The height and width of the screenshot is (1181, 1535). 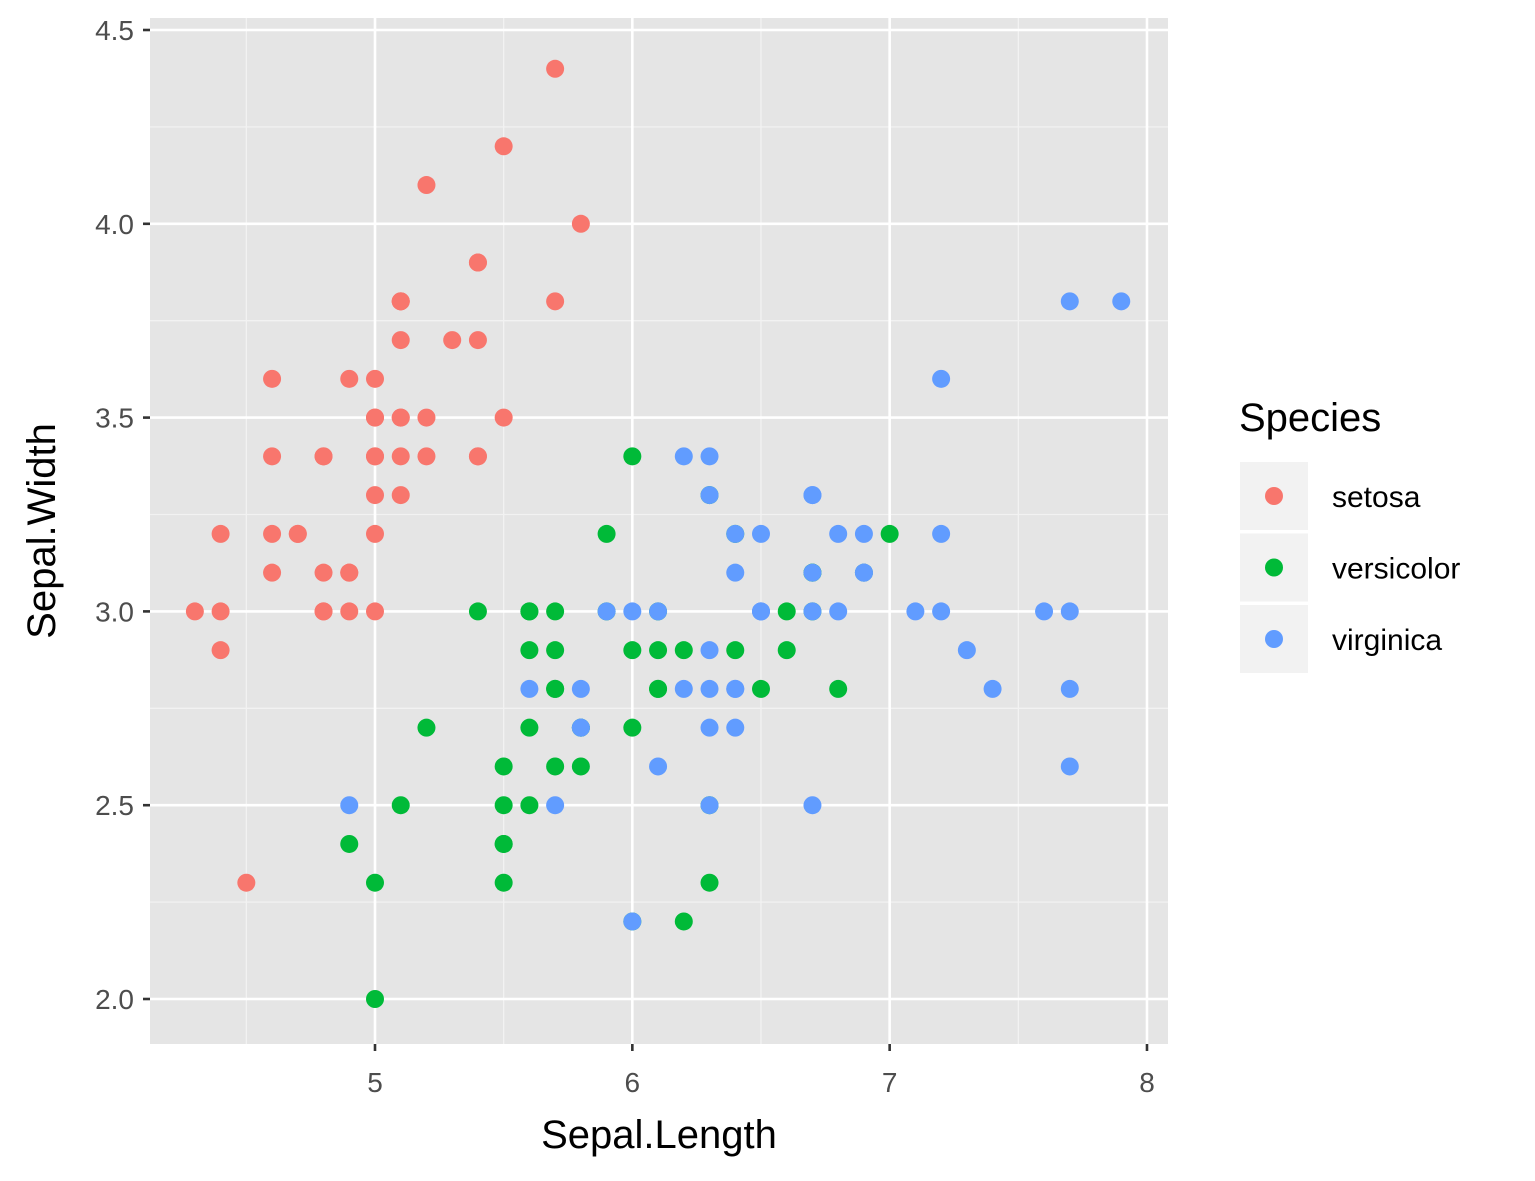 What do you see at coordinates (761, 1071) in the screenshot?
I see `x-axis: 5 6 7 8` at bounding box center [761, 1071].